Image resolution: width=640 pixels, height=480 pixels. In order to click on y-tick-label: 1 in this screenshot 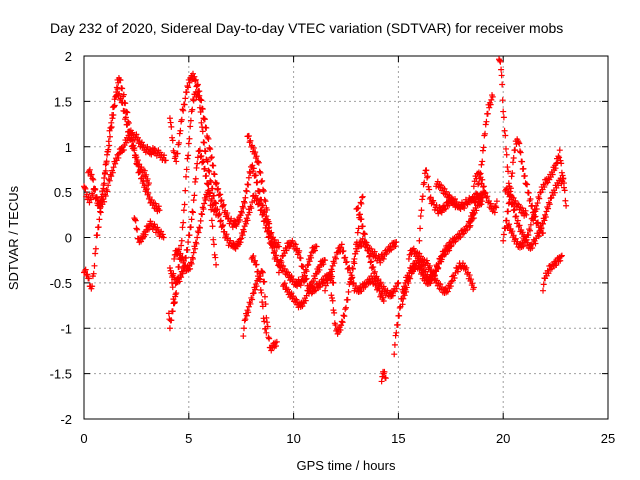, I will do `click(68, 147)`.